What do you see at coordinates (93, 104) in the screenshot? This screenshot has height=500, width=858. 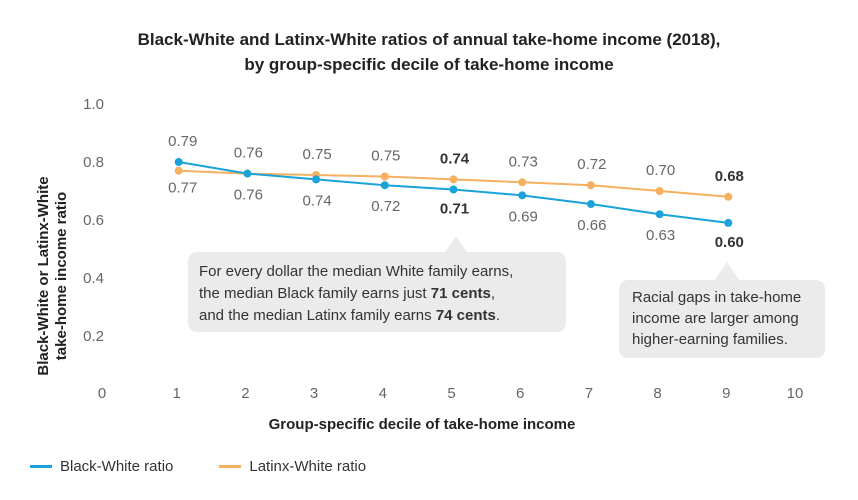 I see `y-tick-label: 1.0` at bounding box center [93, 104].